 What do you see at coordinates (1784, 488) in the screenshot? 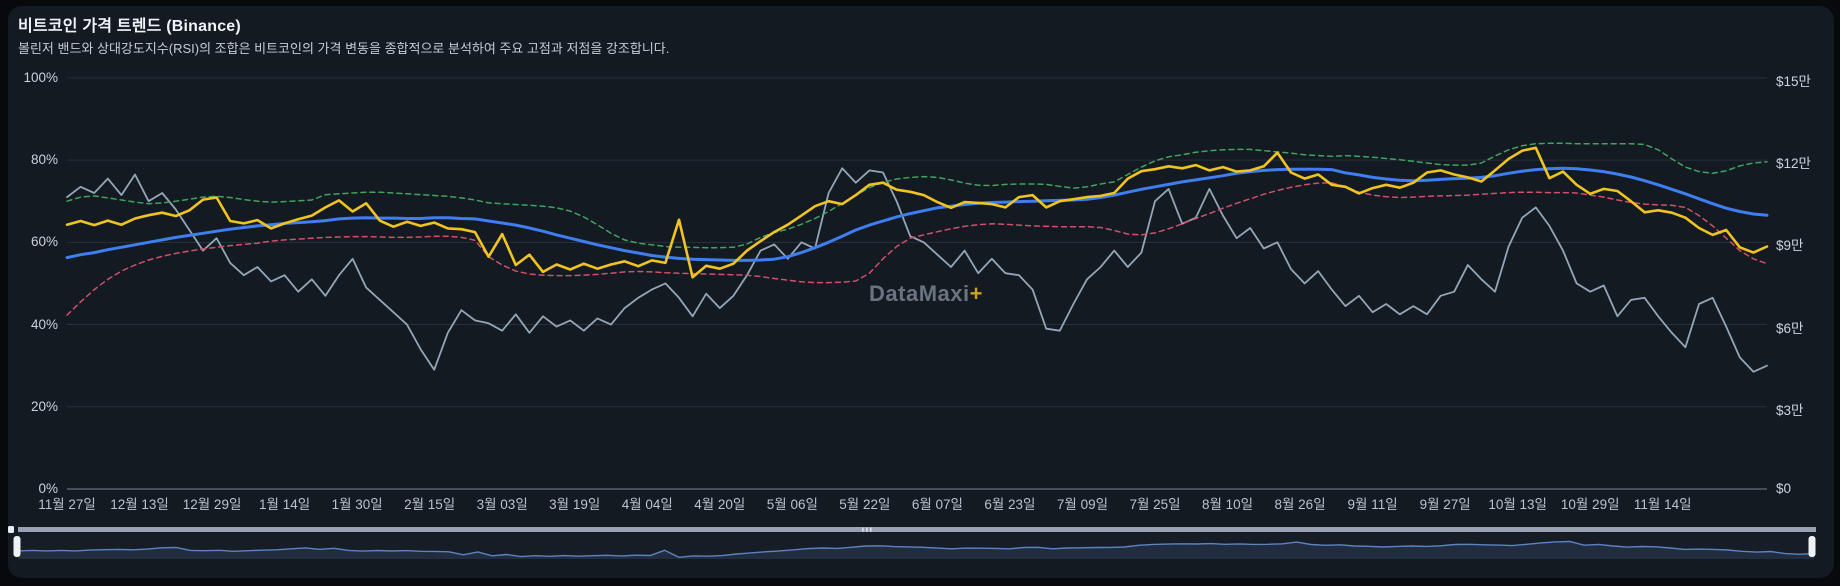
I see `y-axis-label-right: $0` at bounding box center [1784, 488].